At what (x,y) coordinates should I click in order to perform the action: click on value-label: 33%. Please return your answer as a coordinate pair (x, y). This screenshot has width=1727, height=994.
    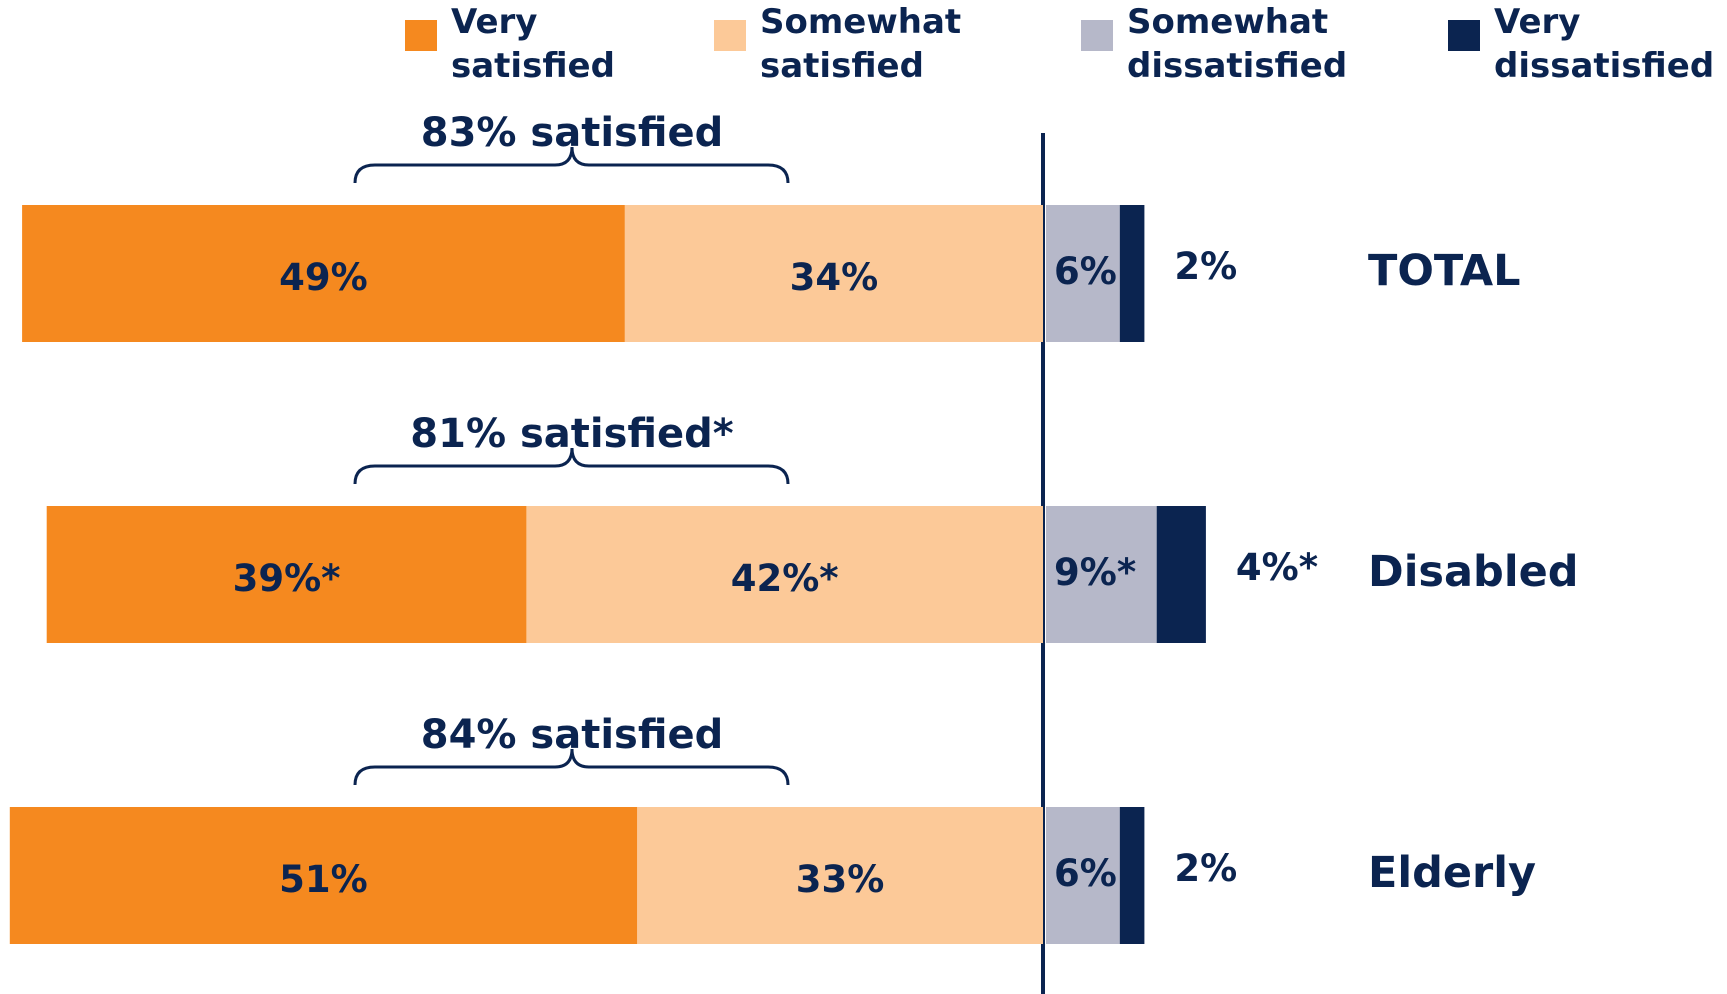
    Looking at the image, I should click on (840, 879).